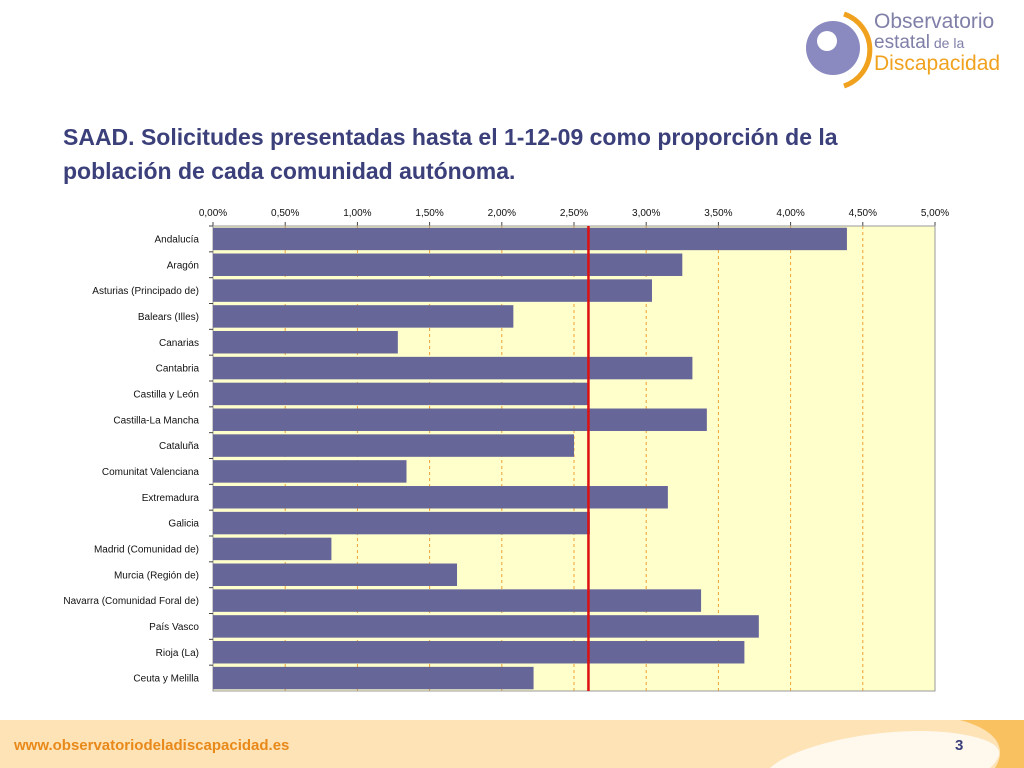 The image size is (1024, 768). Describe the element at coordinates (179, 446) in the screenshot. I see `category-label: Cataluña` at that location.